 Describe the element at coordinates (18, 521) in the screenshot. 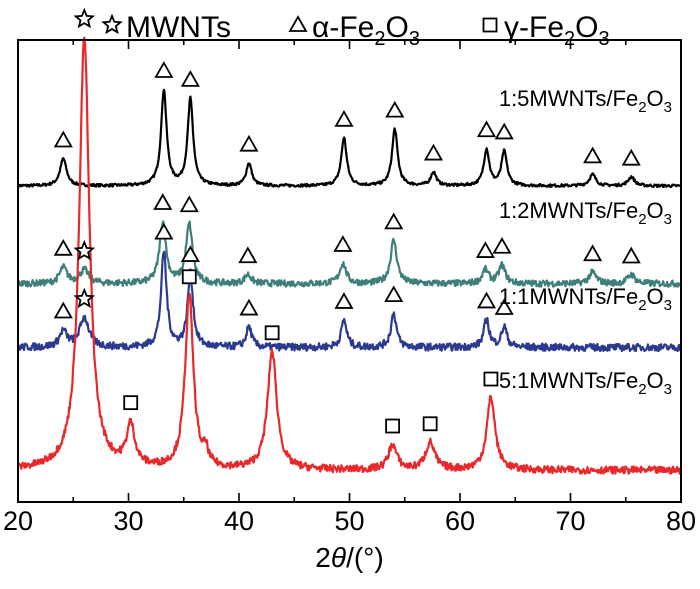

I see `x-tick-label: 20` at that location.